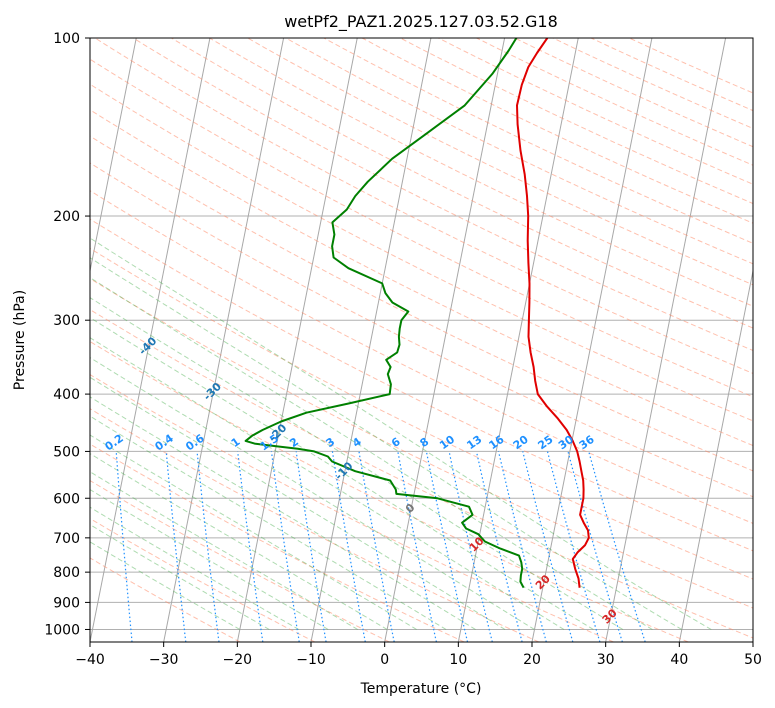 The image size is (775, 708). What do you see at coordinates (311, 660) in the screenshot?
I see `x-tick-label: −10` at bounding box center [311, 660].